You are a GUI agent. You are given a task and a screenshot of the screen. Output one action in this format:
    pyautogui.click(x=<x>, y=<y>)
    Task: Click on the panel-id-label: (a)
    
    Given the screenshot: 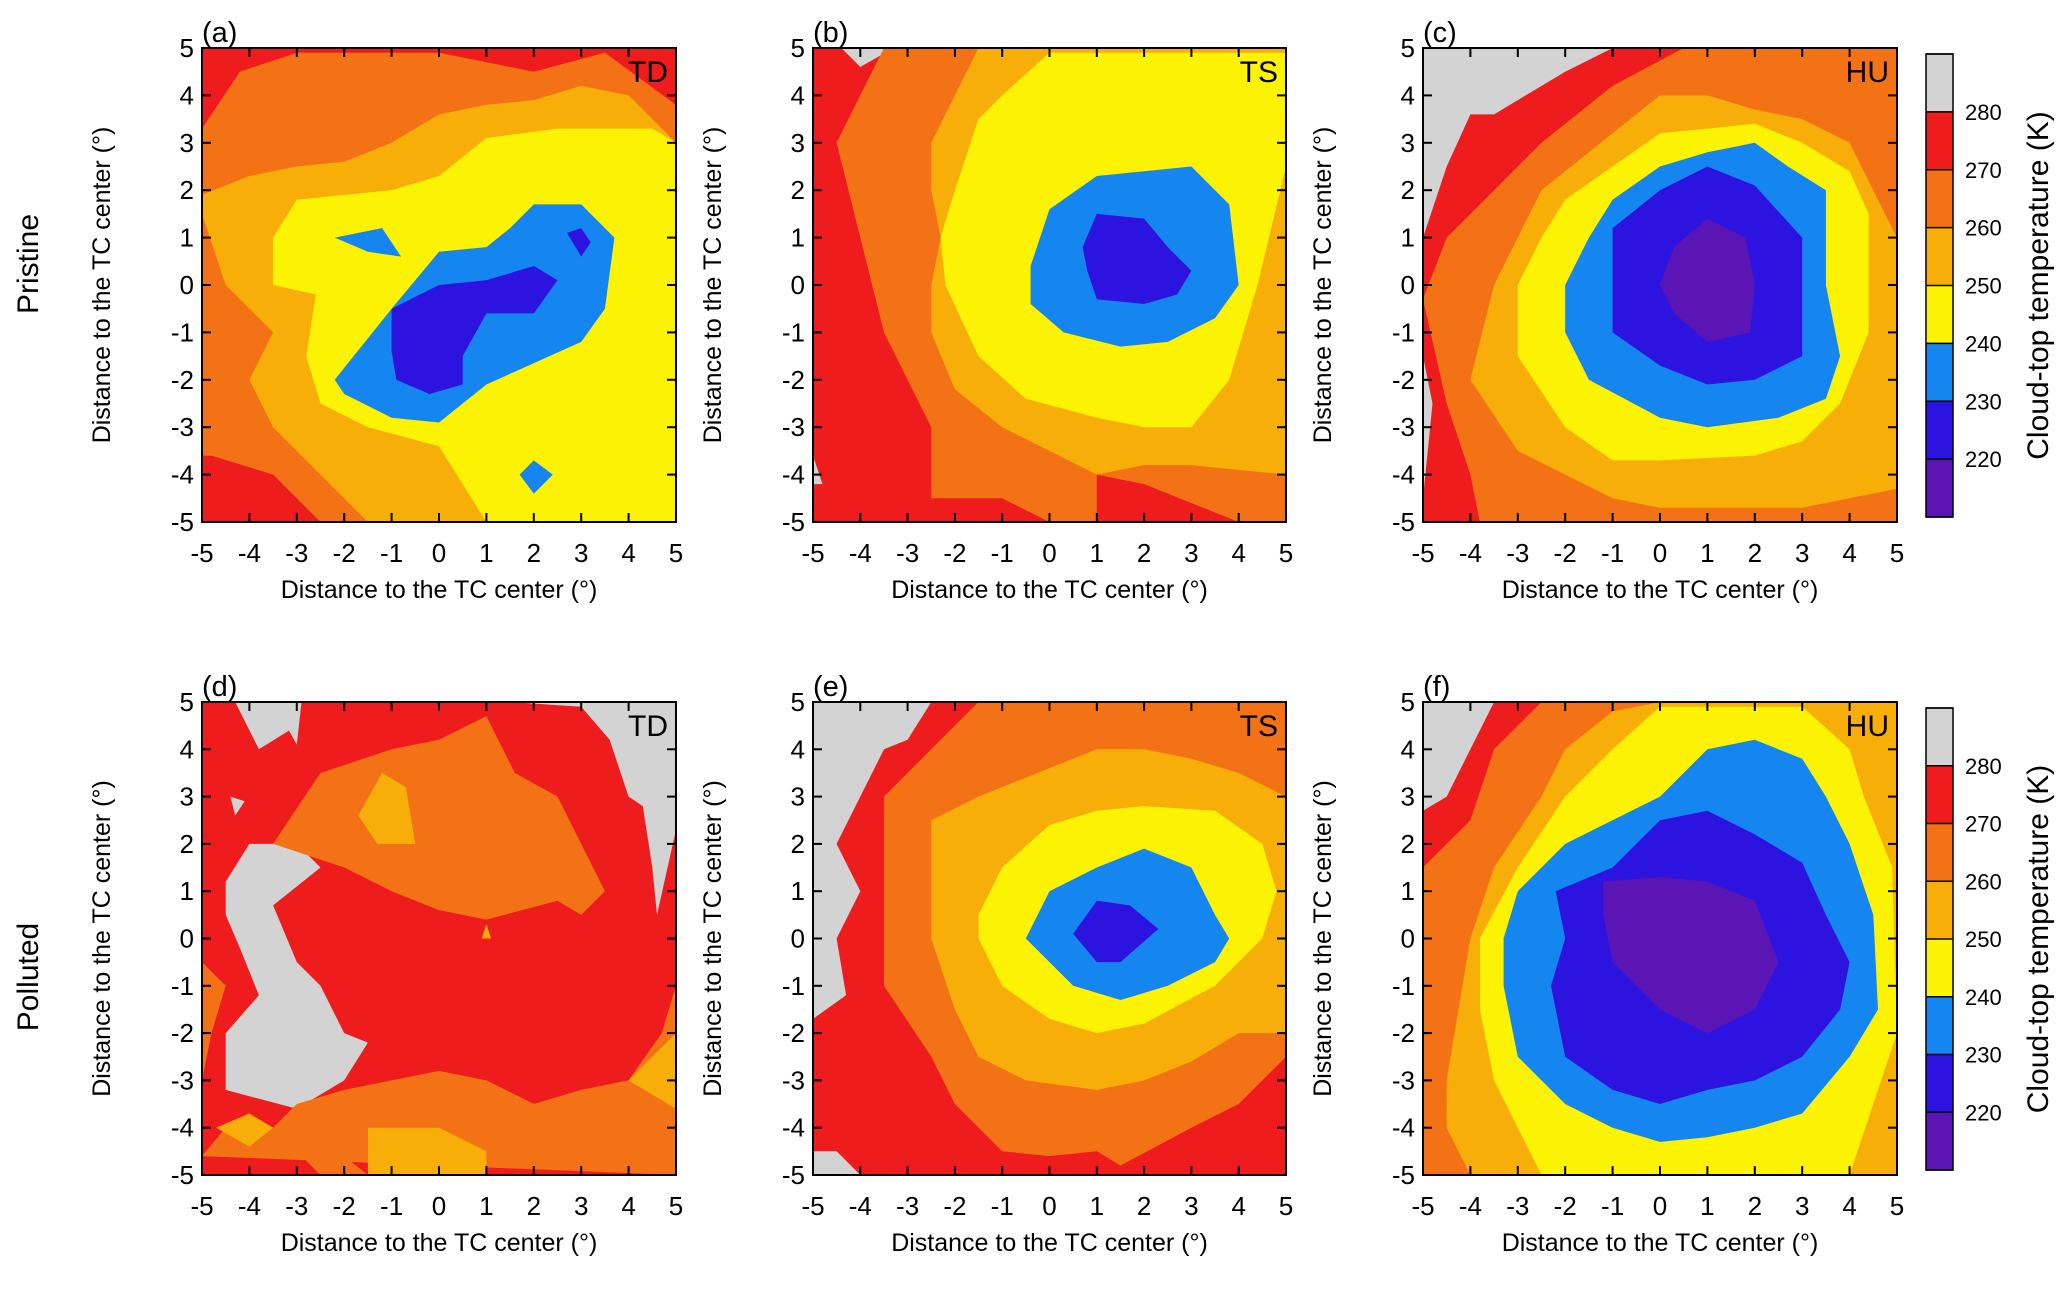 What is the action you would take?
    pyautogui.click(x=219, y=33)
    